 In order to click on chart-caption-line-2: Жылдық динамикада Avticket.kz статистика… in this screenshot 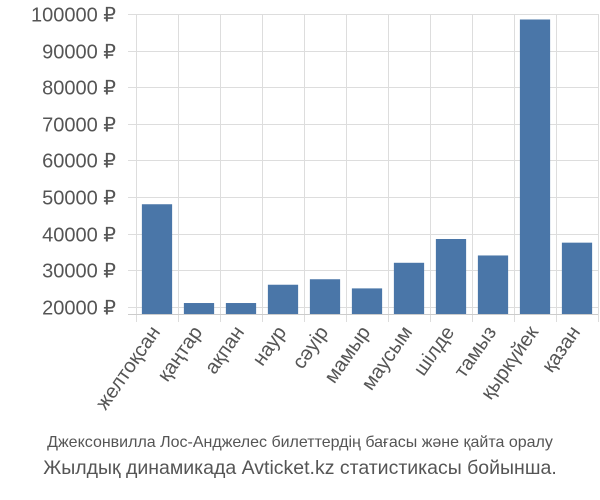, I will do `click(300, 468)`.